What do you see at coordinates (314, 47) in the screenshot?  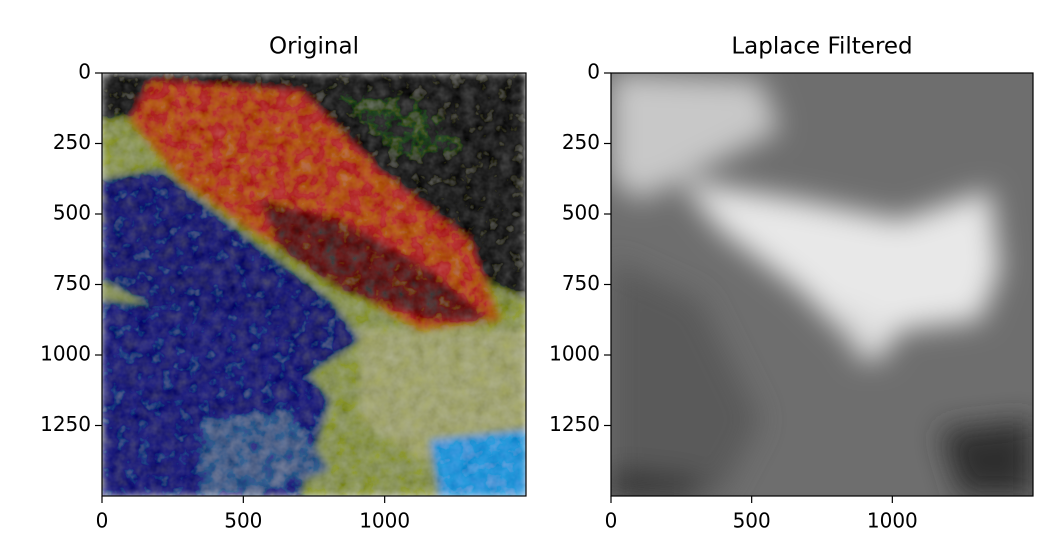 I see `chart-title: Original` at bounding box center [314, 47].